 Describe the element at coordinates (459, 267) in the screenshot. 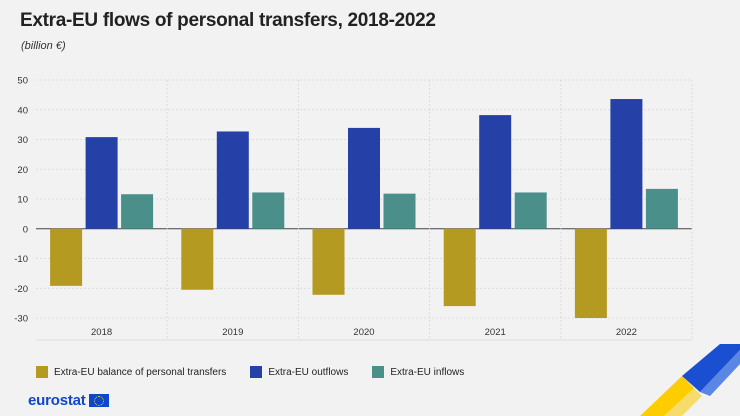

I see `bar-balance-2021` at that location.